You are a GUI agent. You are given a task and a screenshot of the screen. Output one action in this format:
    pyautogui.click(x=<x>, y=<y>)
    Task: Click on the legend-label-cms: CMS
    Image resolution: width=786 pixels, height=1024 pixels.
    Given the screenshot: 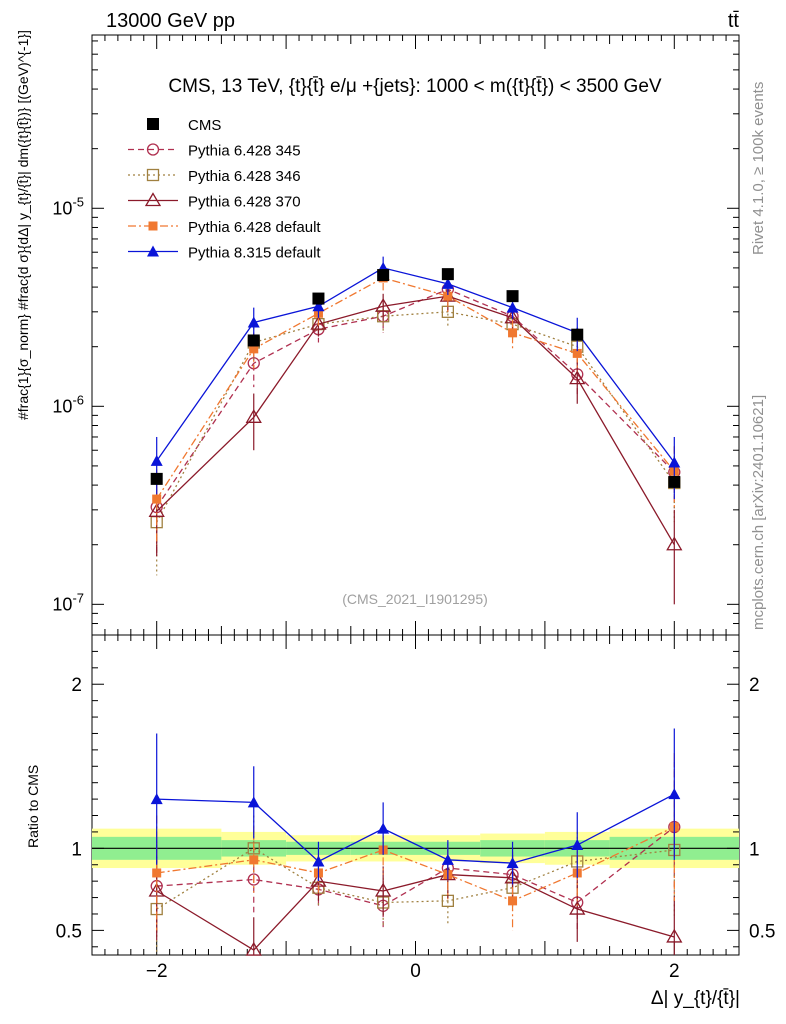 What is the action you would take?
    pyautogui.click(x=204, y=125)
    